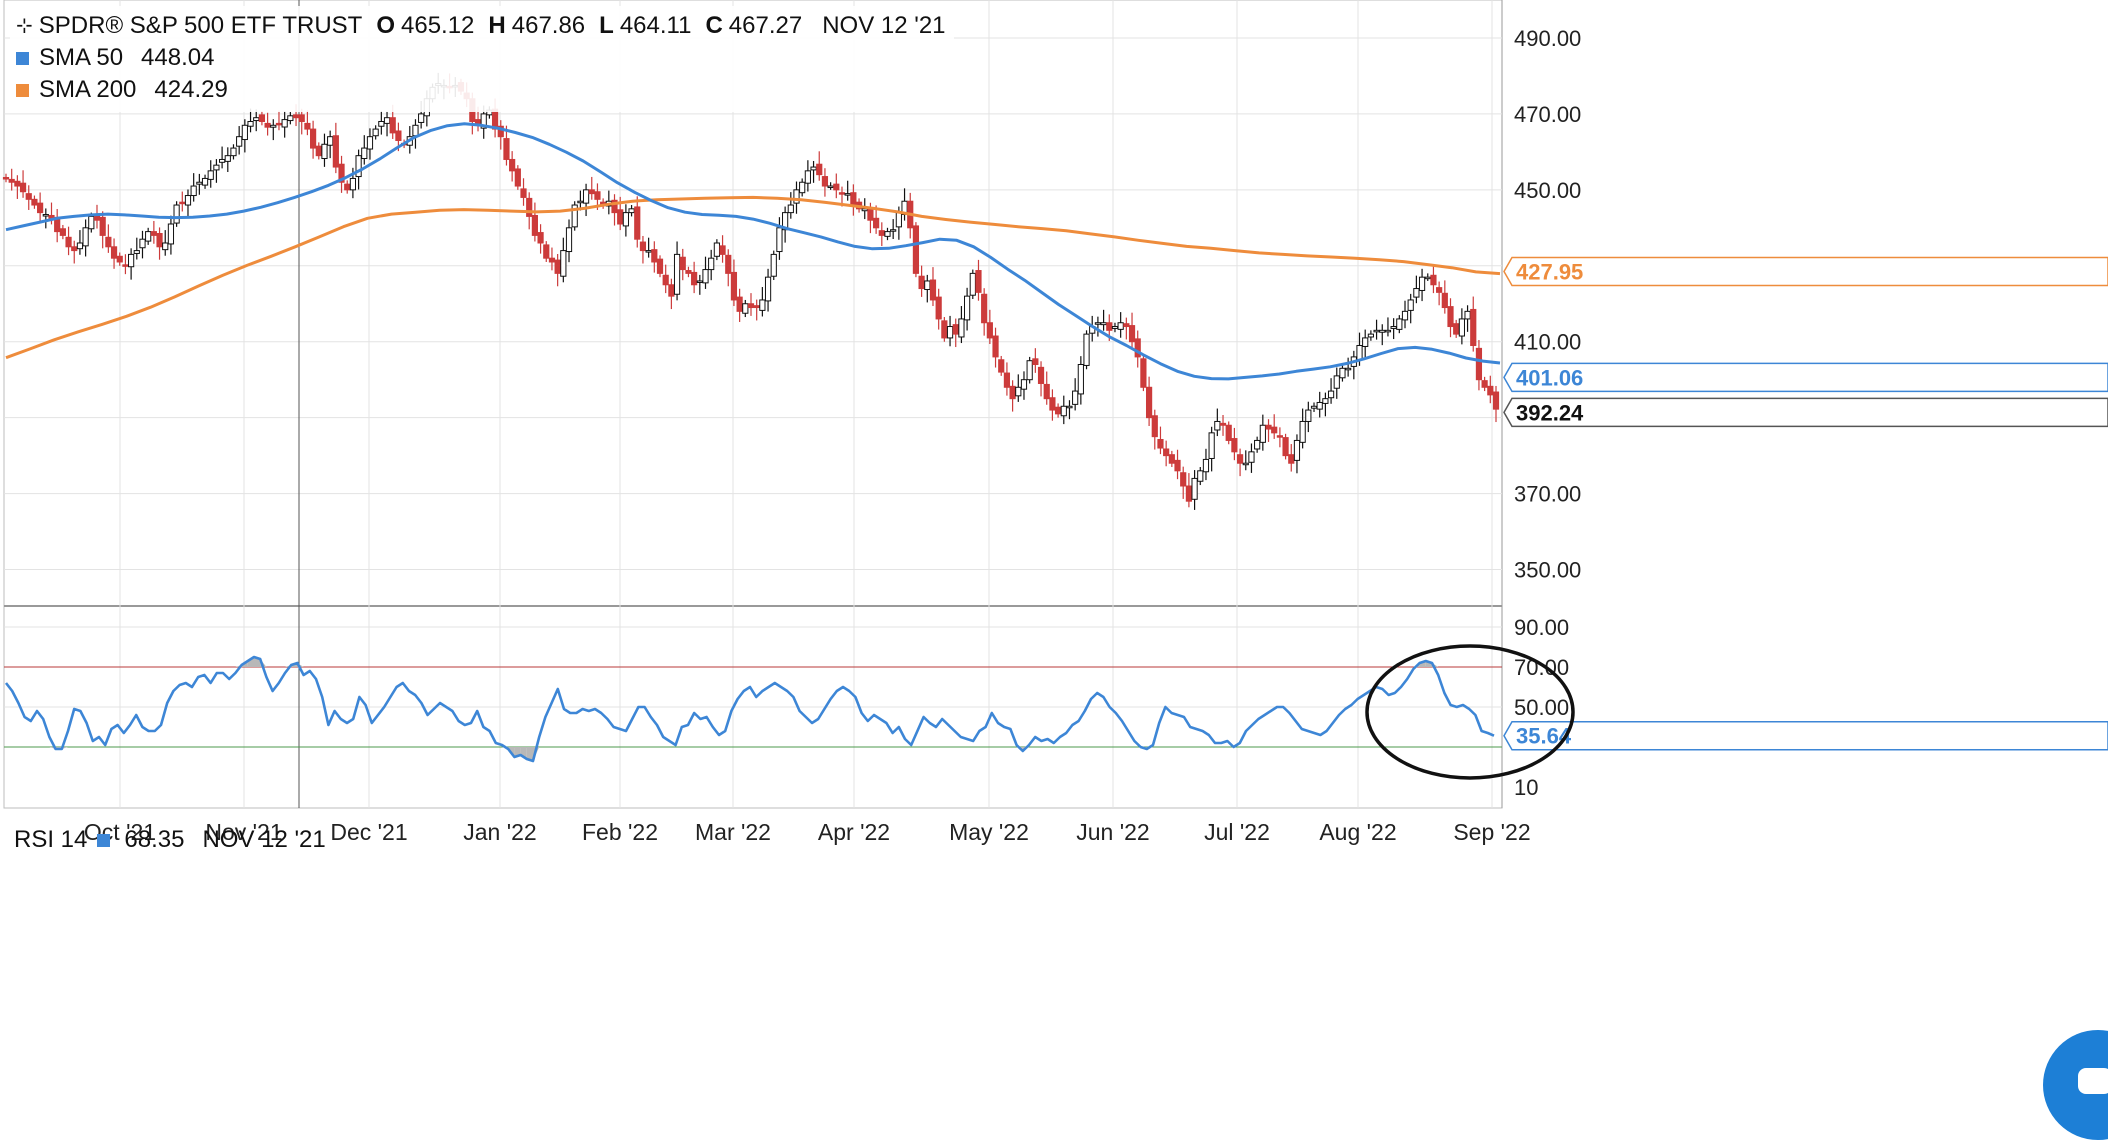  What do you see at coordinates (385, 25) in the screenshot?
I see `legend-open-label: O` at bounding box center [385, 25].